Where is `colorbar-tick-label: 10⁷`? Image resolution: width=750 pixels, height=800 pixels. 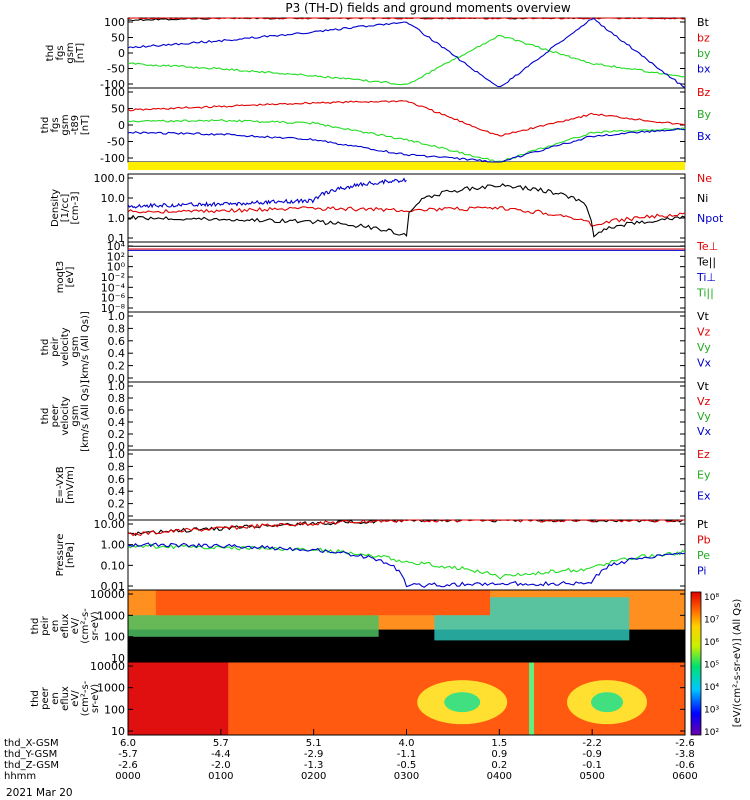
colorbar-tick-label: 10⁷ is located at coordinates (711, 621).